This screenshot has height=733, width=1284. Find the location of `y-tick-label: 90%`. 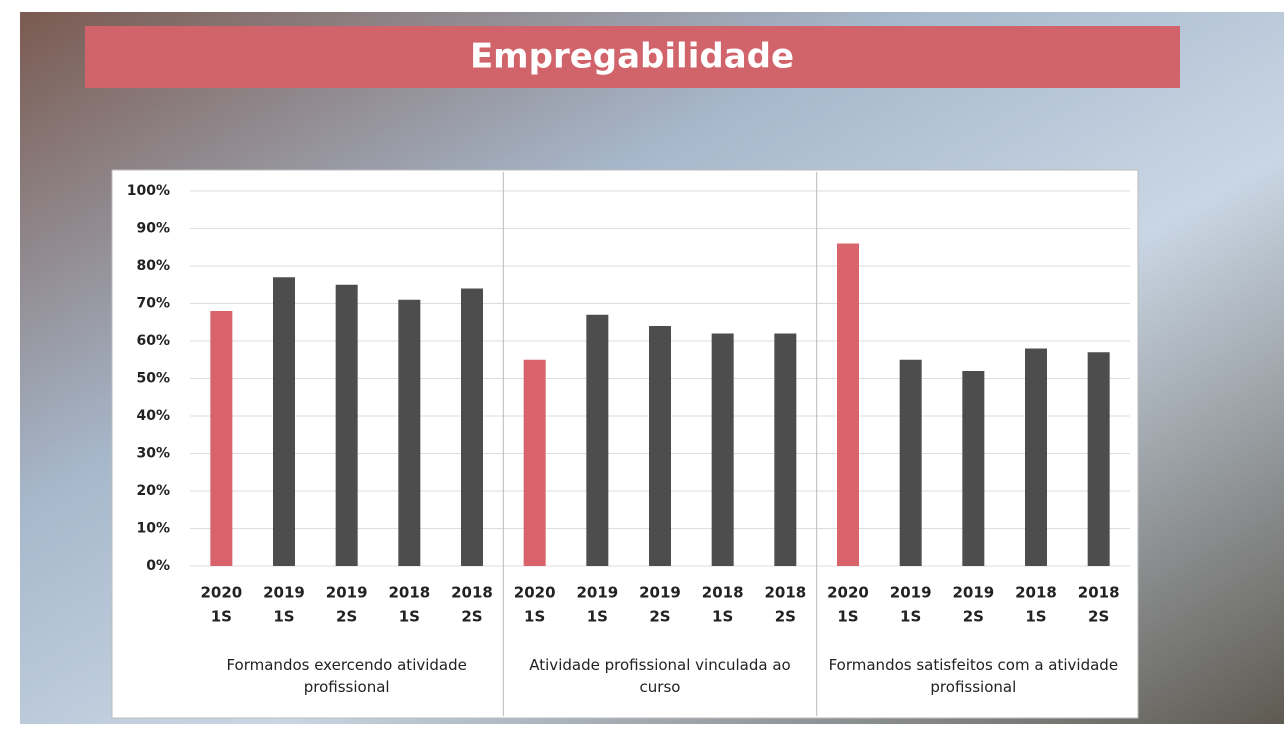

y-tick-label: 90% is located at coordinates (153, 229).